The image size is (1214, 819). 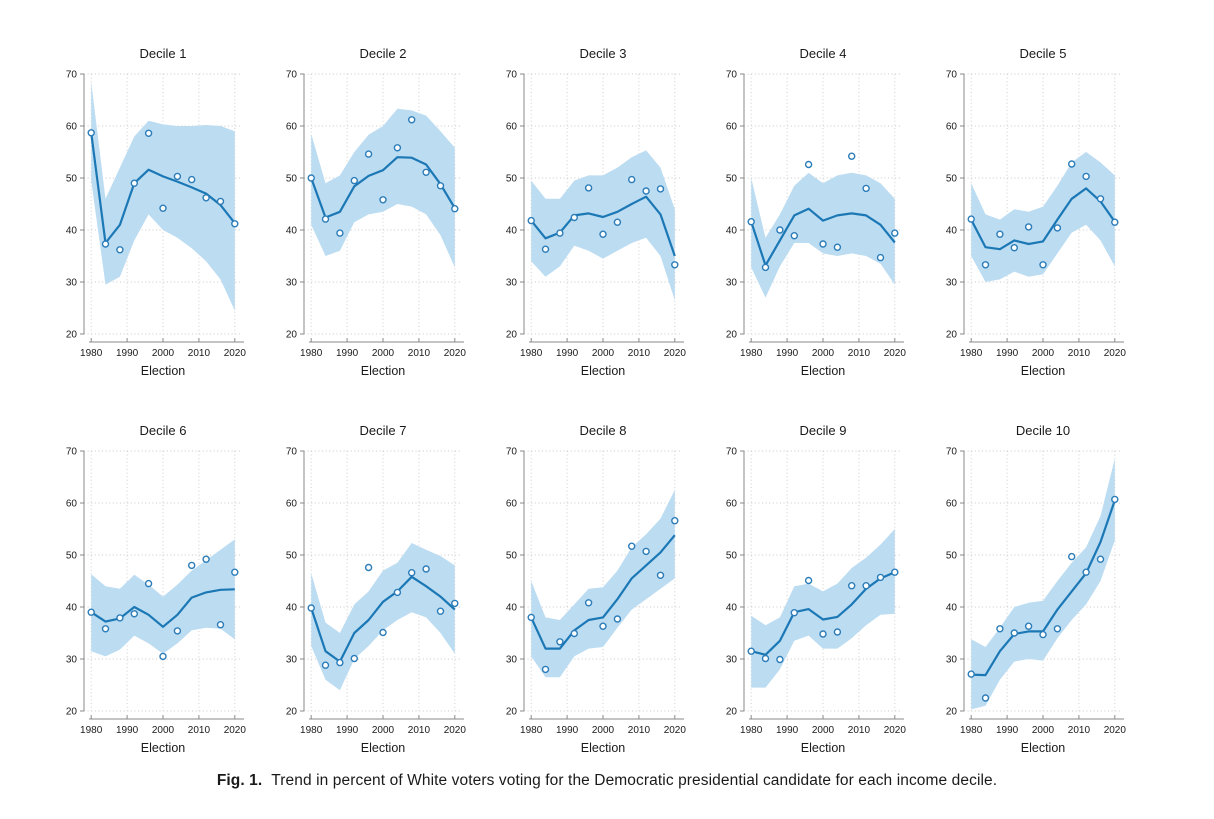 I want to click on axes, so click(x=1042, y=585).